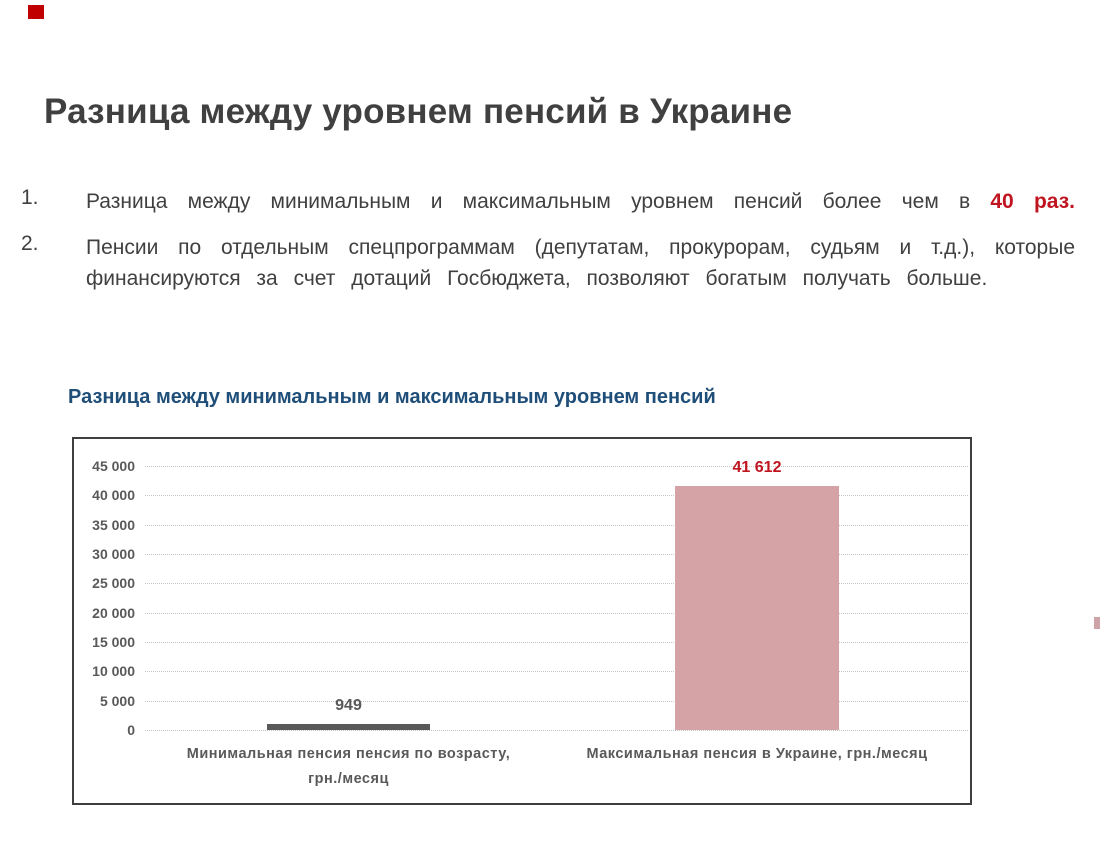 This screenshot has width=1100, height=850. Describe the element at coordinates (113, 671) in the screenshot. I see `y-tick-label: 10 000` at that location.